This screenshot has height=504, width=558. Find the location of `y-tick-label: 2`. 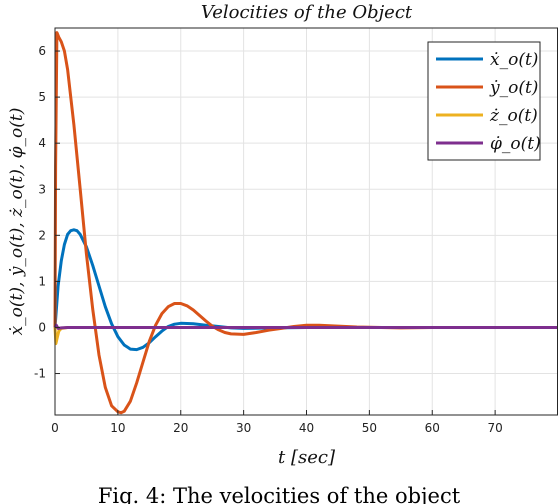

y-tick-label: 2 is located at coordinates (42, 235).